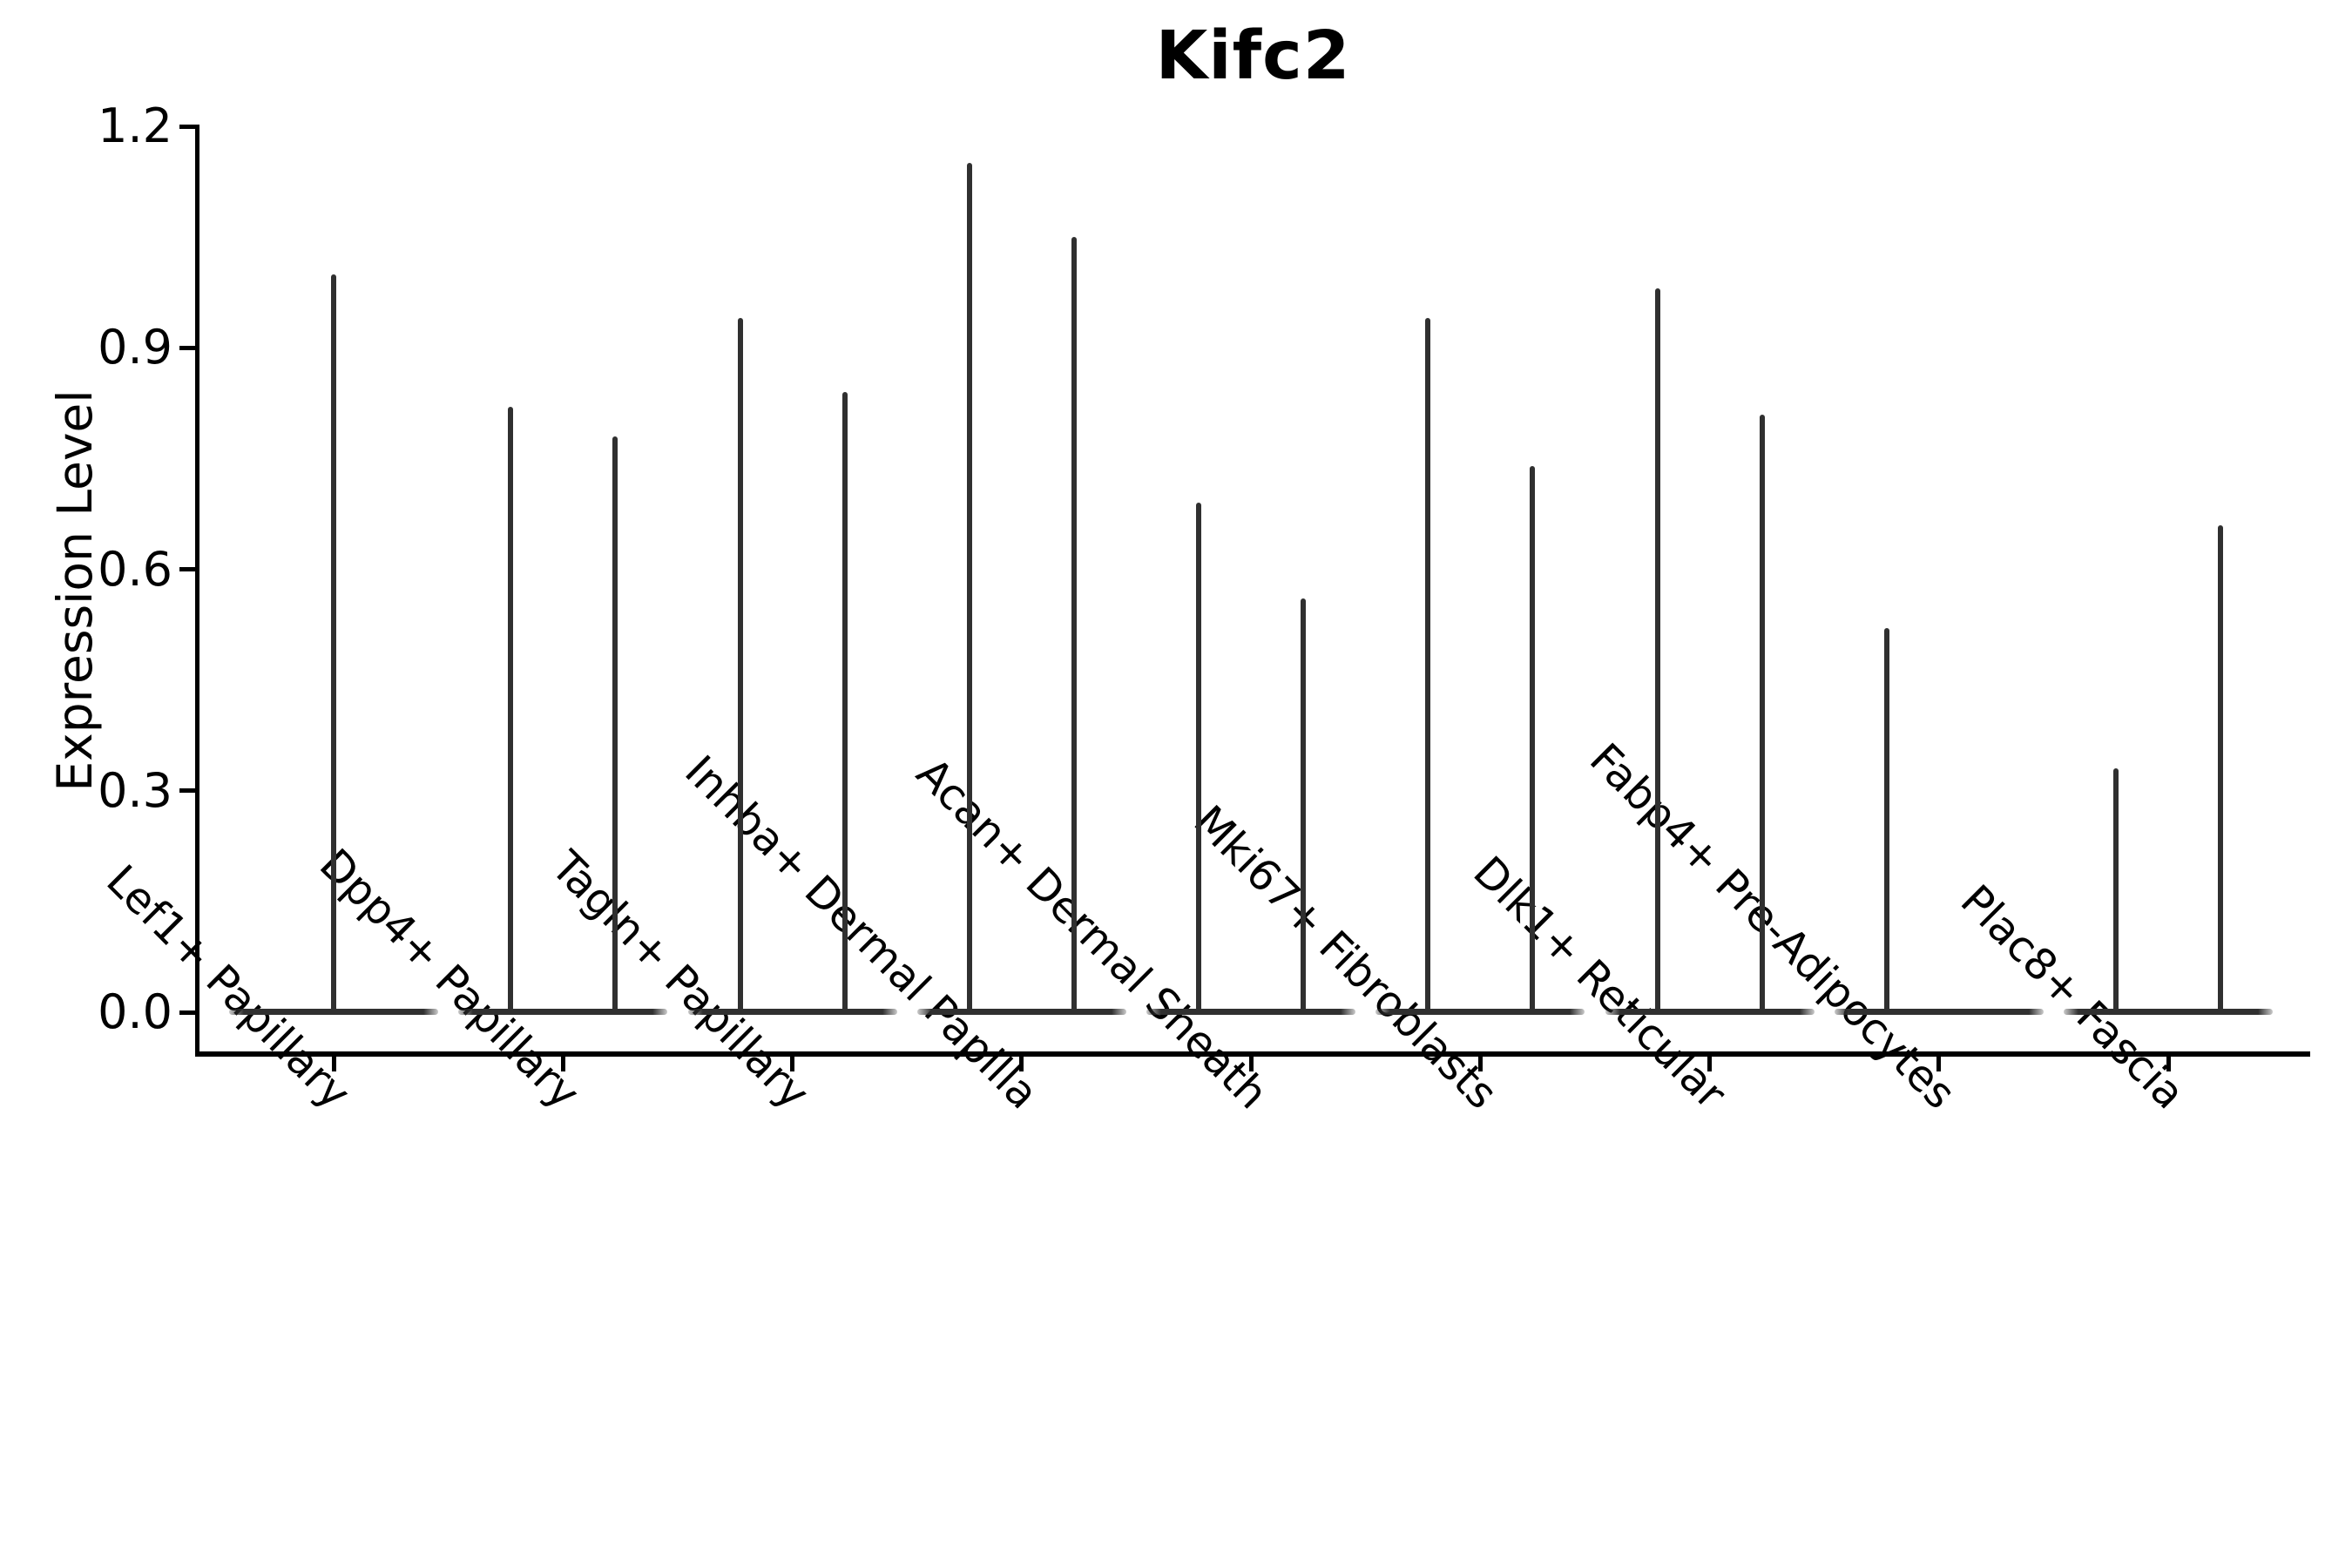  I want to click on y-axis-spine, so click(197, 591).